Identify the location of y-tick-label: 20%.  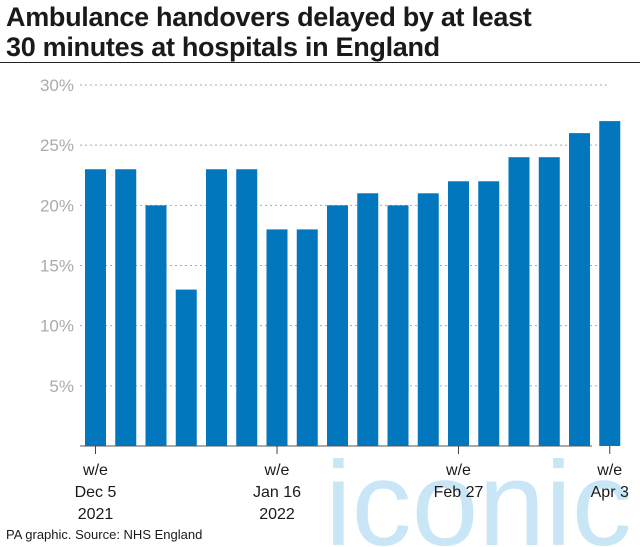
(57, 205).